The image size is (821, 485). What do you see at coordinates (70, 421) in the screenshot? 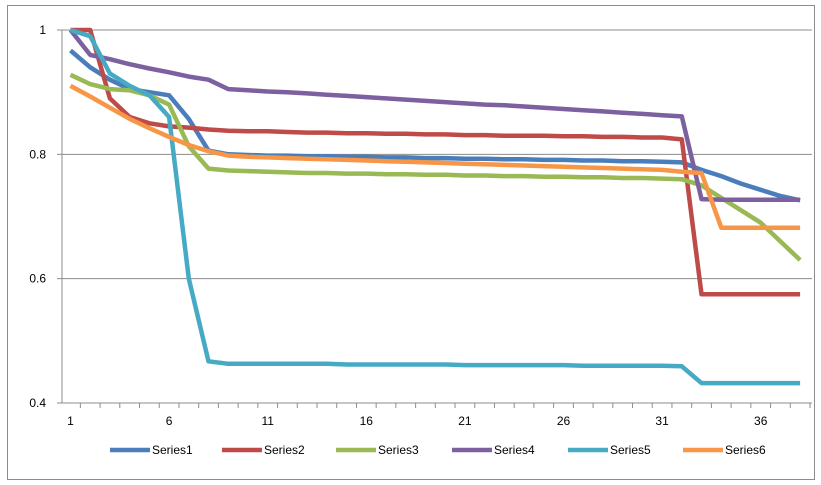
I see `x-tick-label: 1` at bounding box center [70, 421].